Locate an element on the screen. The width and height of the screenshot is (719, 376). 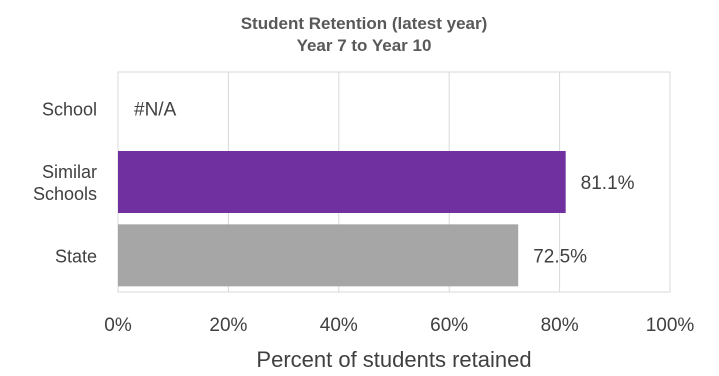
data-label: 72.5% is located at coordinates (560, 256).